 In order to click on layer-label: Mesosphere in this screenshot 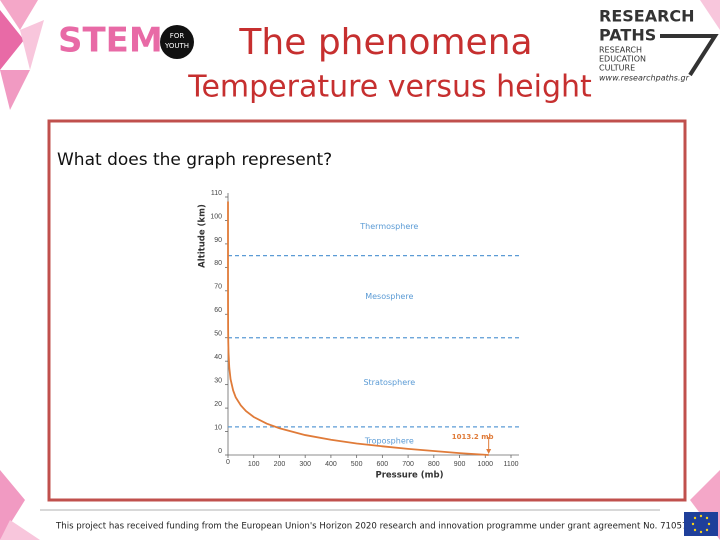, I will do `click(389, 296)`.